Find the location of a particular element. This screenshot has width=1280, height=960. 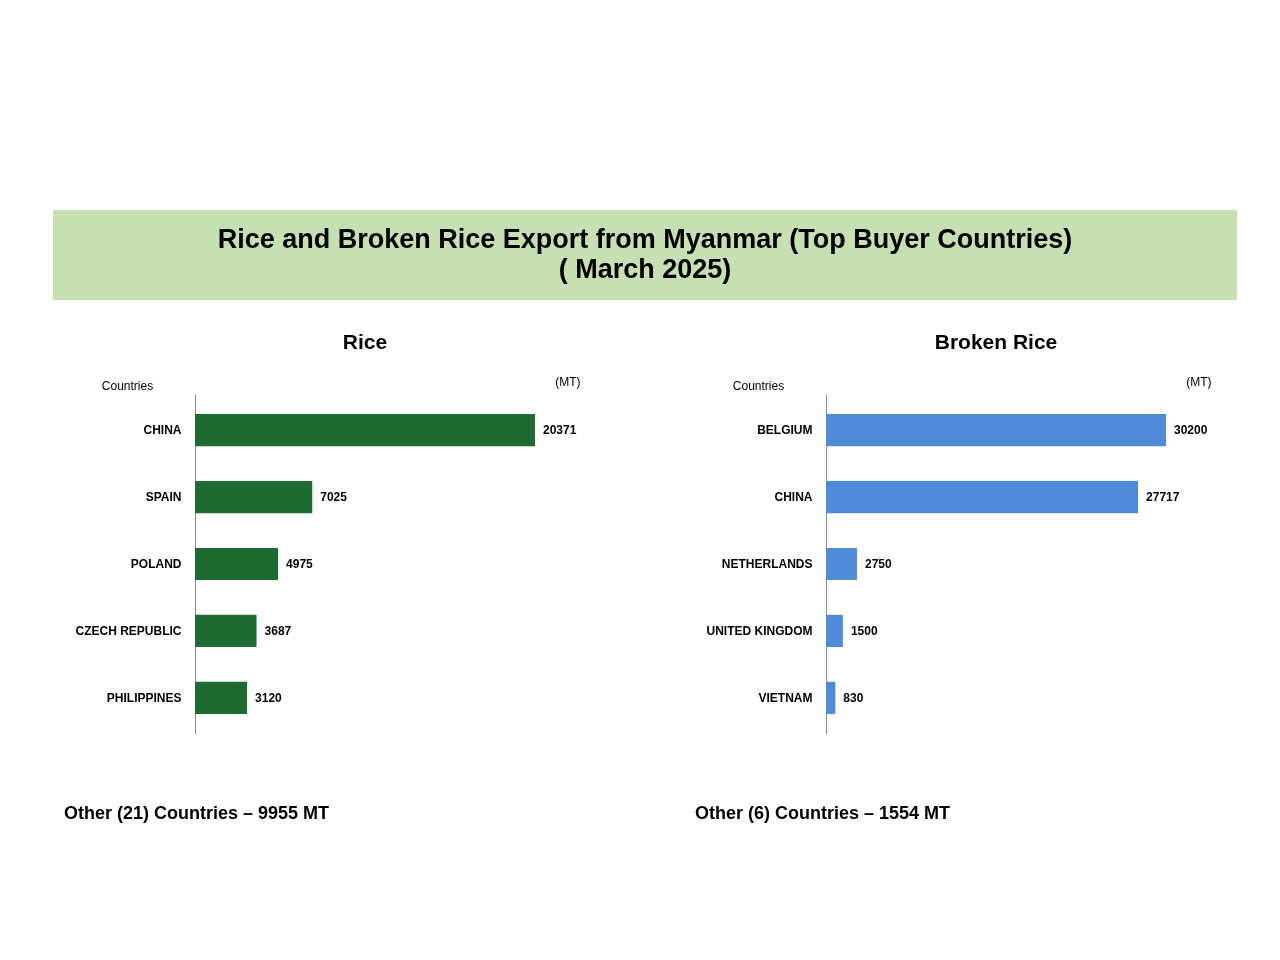

y-tick-label: CZECH REPUBLIC is located at coordinates (128, 630).